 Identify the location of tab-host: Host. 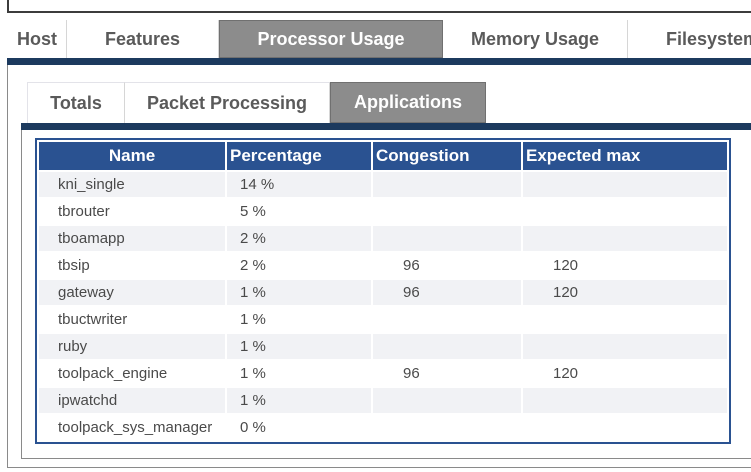
(37, 39).